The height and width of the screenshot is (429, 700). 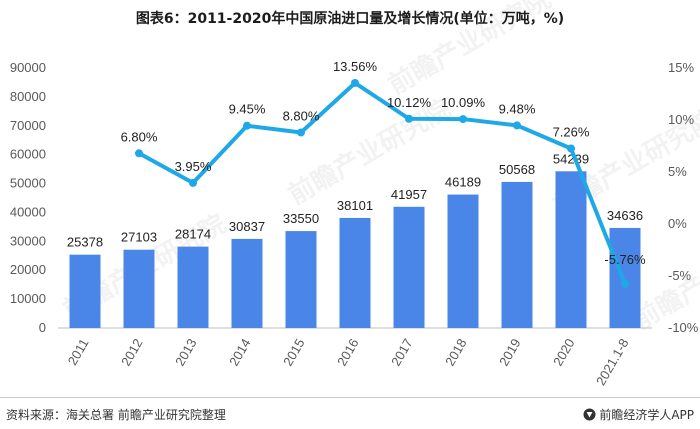 I want to click on growth-value-label: 9.45%, so click(x=247, y=109).